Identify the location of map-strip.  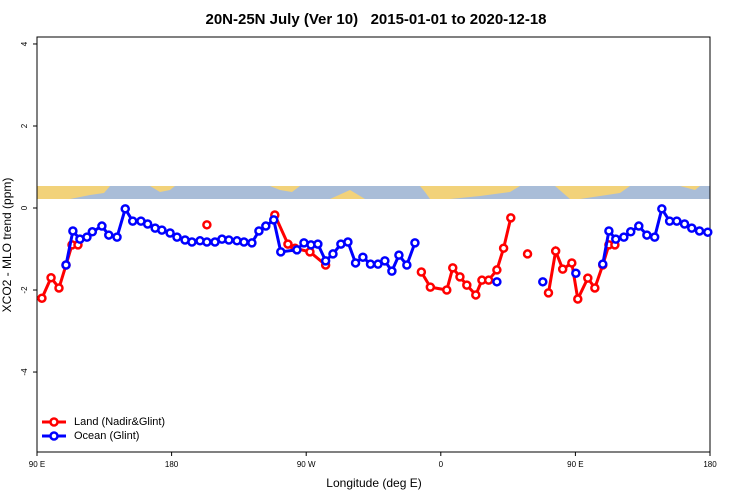
(373, 192).